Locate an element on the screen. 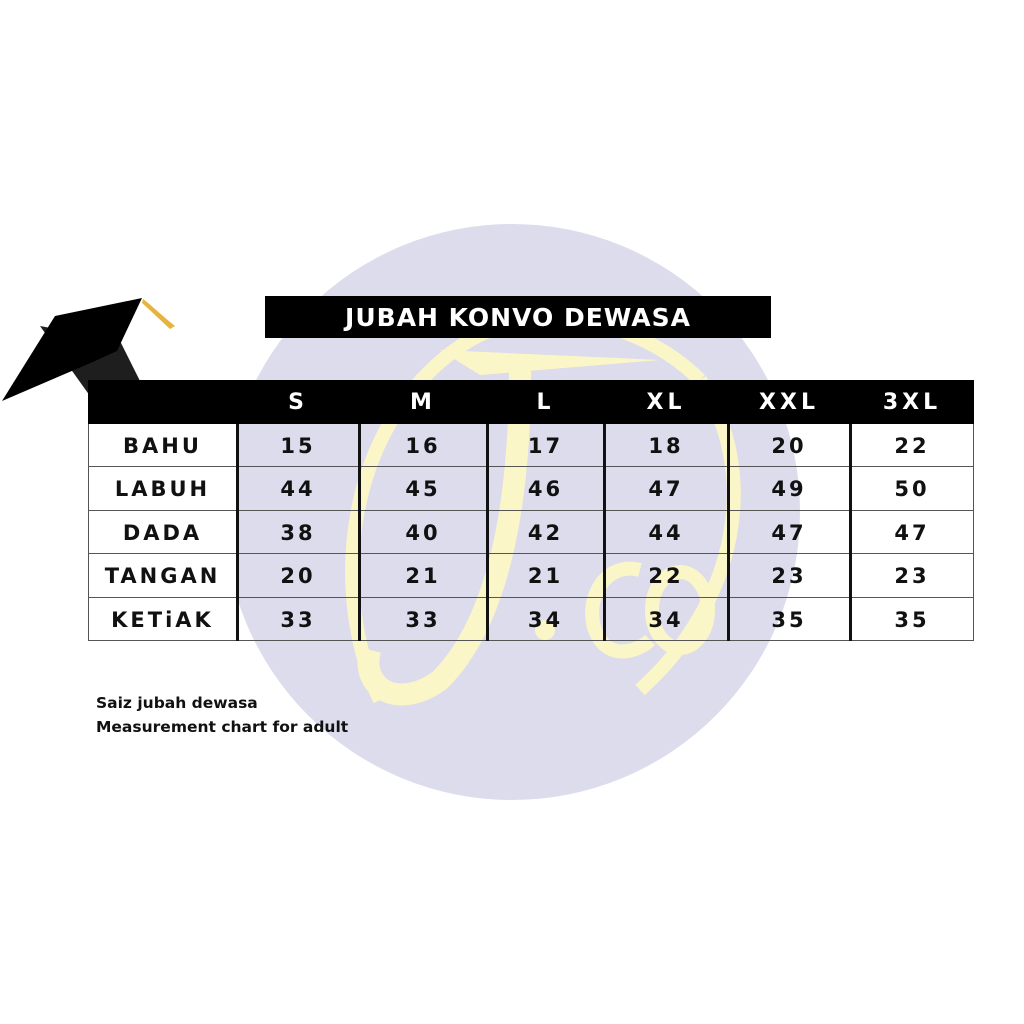 The width and height of the screenshot is (1024, 1024). graduation-cap-icon is located at coordinates (88, 349).